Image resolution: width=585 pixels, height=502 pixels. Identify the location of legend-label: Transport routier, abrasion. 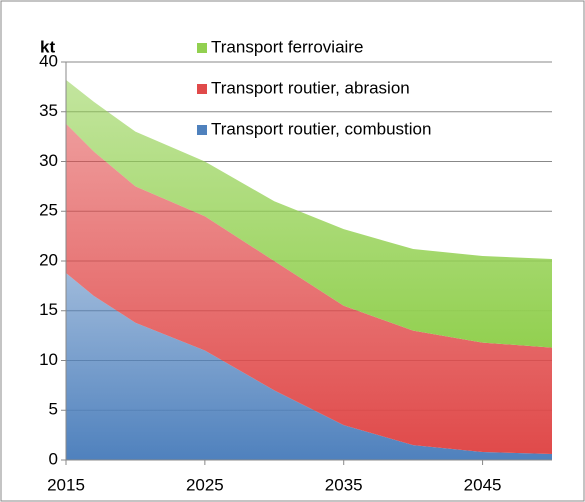
(310, 87).